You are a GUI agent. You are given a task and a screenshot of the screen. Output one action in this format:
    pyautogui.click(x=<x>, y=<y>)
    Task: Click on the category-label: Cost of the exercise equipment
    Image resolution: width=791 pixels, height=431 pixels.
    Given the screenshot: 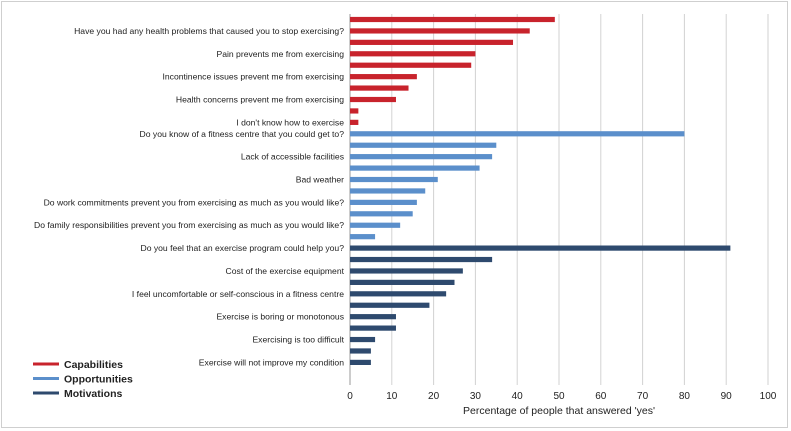 What is the action you would take?
    pyautogui.click(x=285, y=271)
    